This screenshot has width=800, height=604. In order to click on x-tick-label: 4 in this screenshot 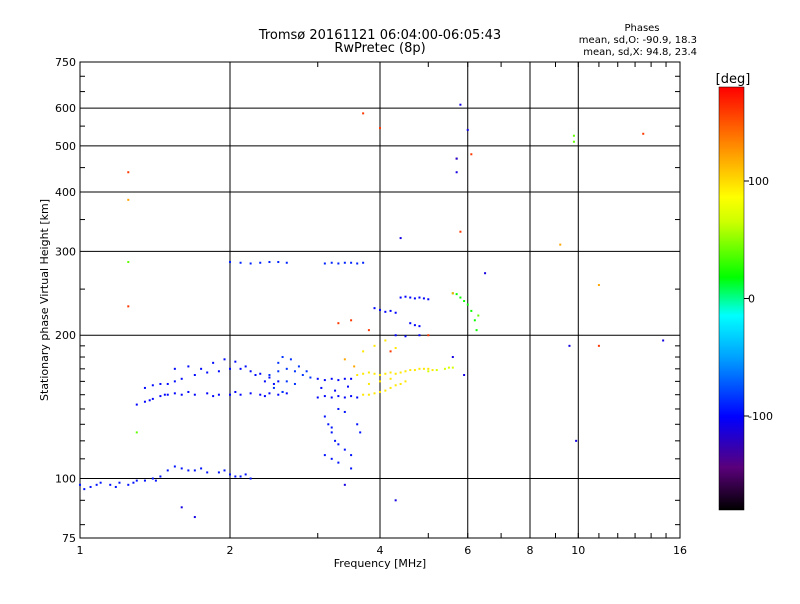, I will do `click(380, 550)`.